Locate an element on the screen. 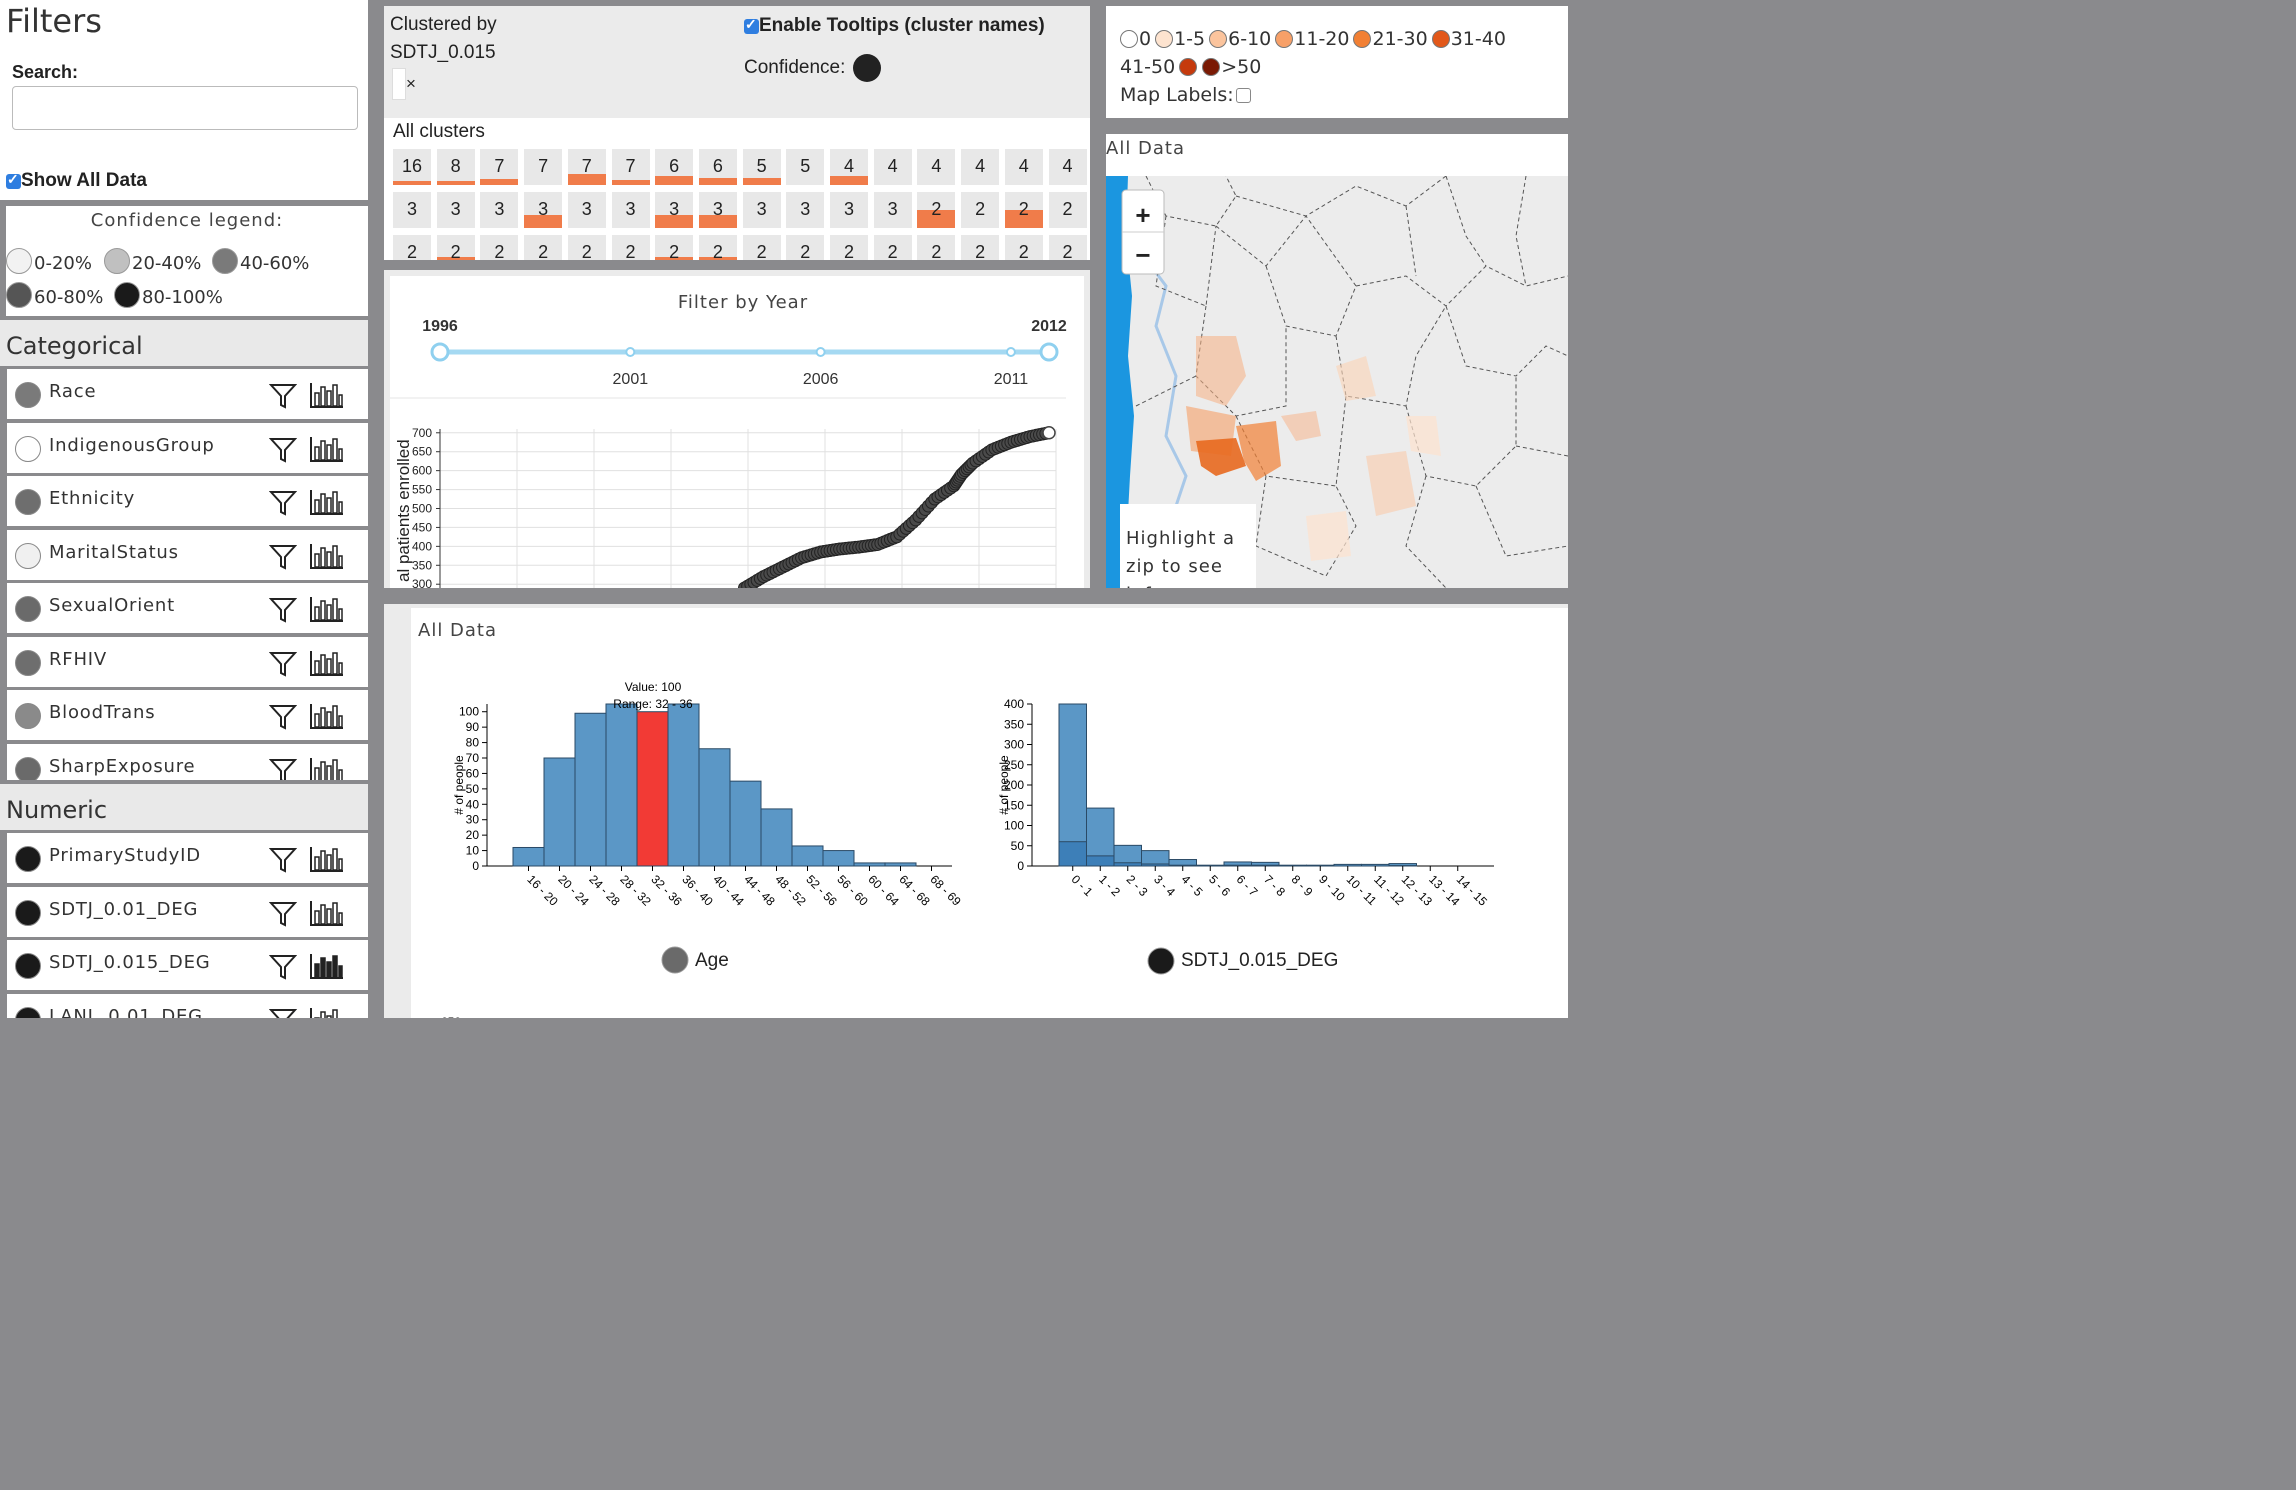  cluster-cell: 8 is located at coordinates (456, 167).